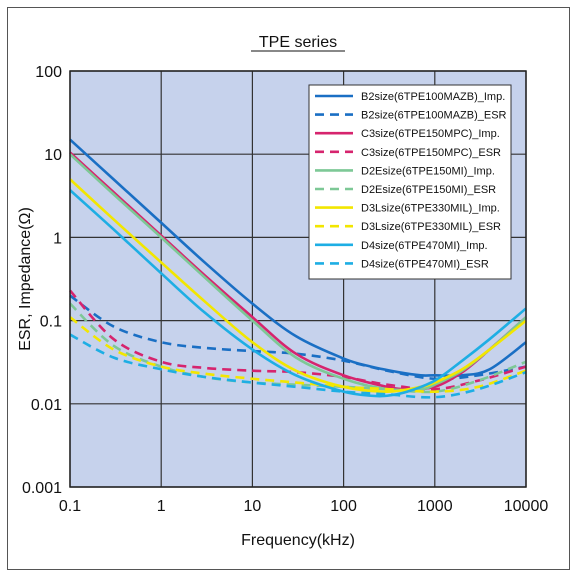  What do you see at coordinates (57, 238) in the screenshot?
I see `y-tick-label-3: 1` at bounding box center [57, 238].